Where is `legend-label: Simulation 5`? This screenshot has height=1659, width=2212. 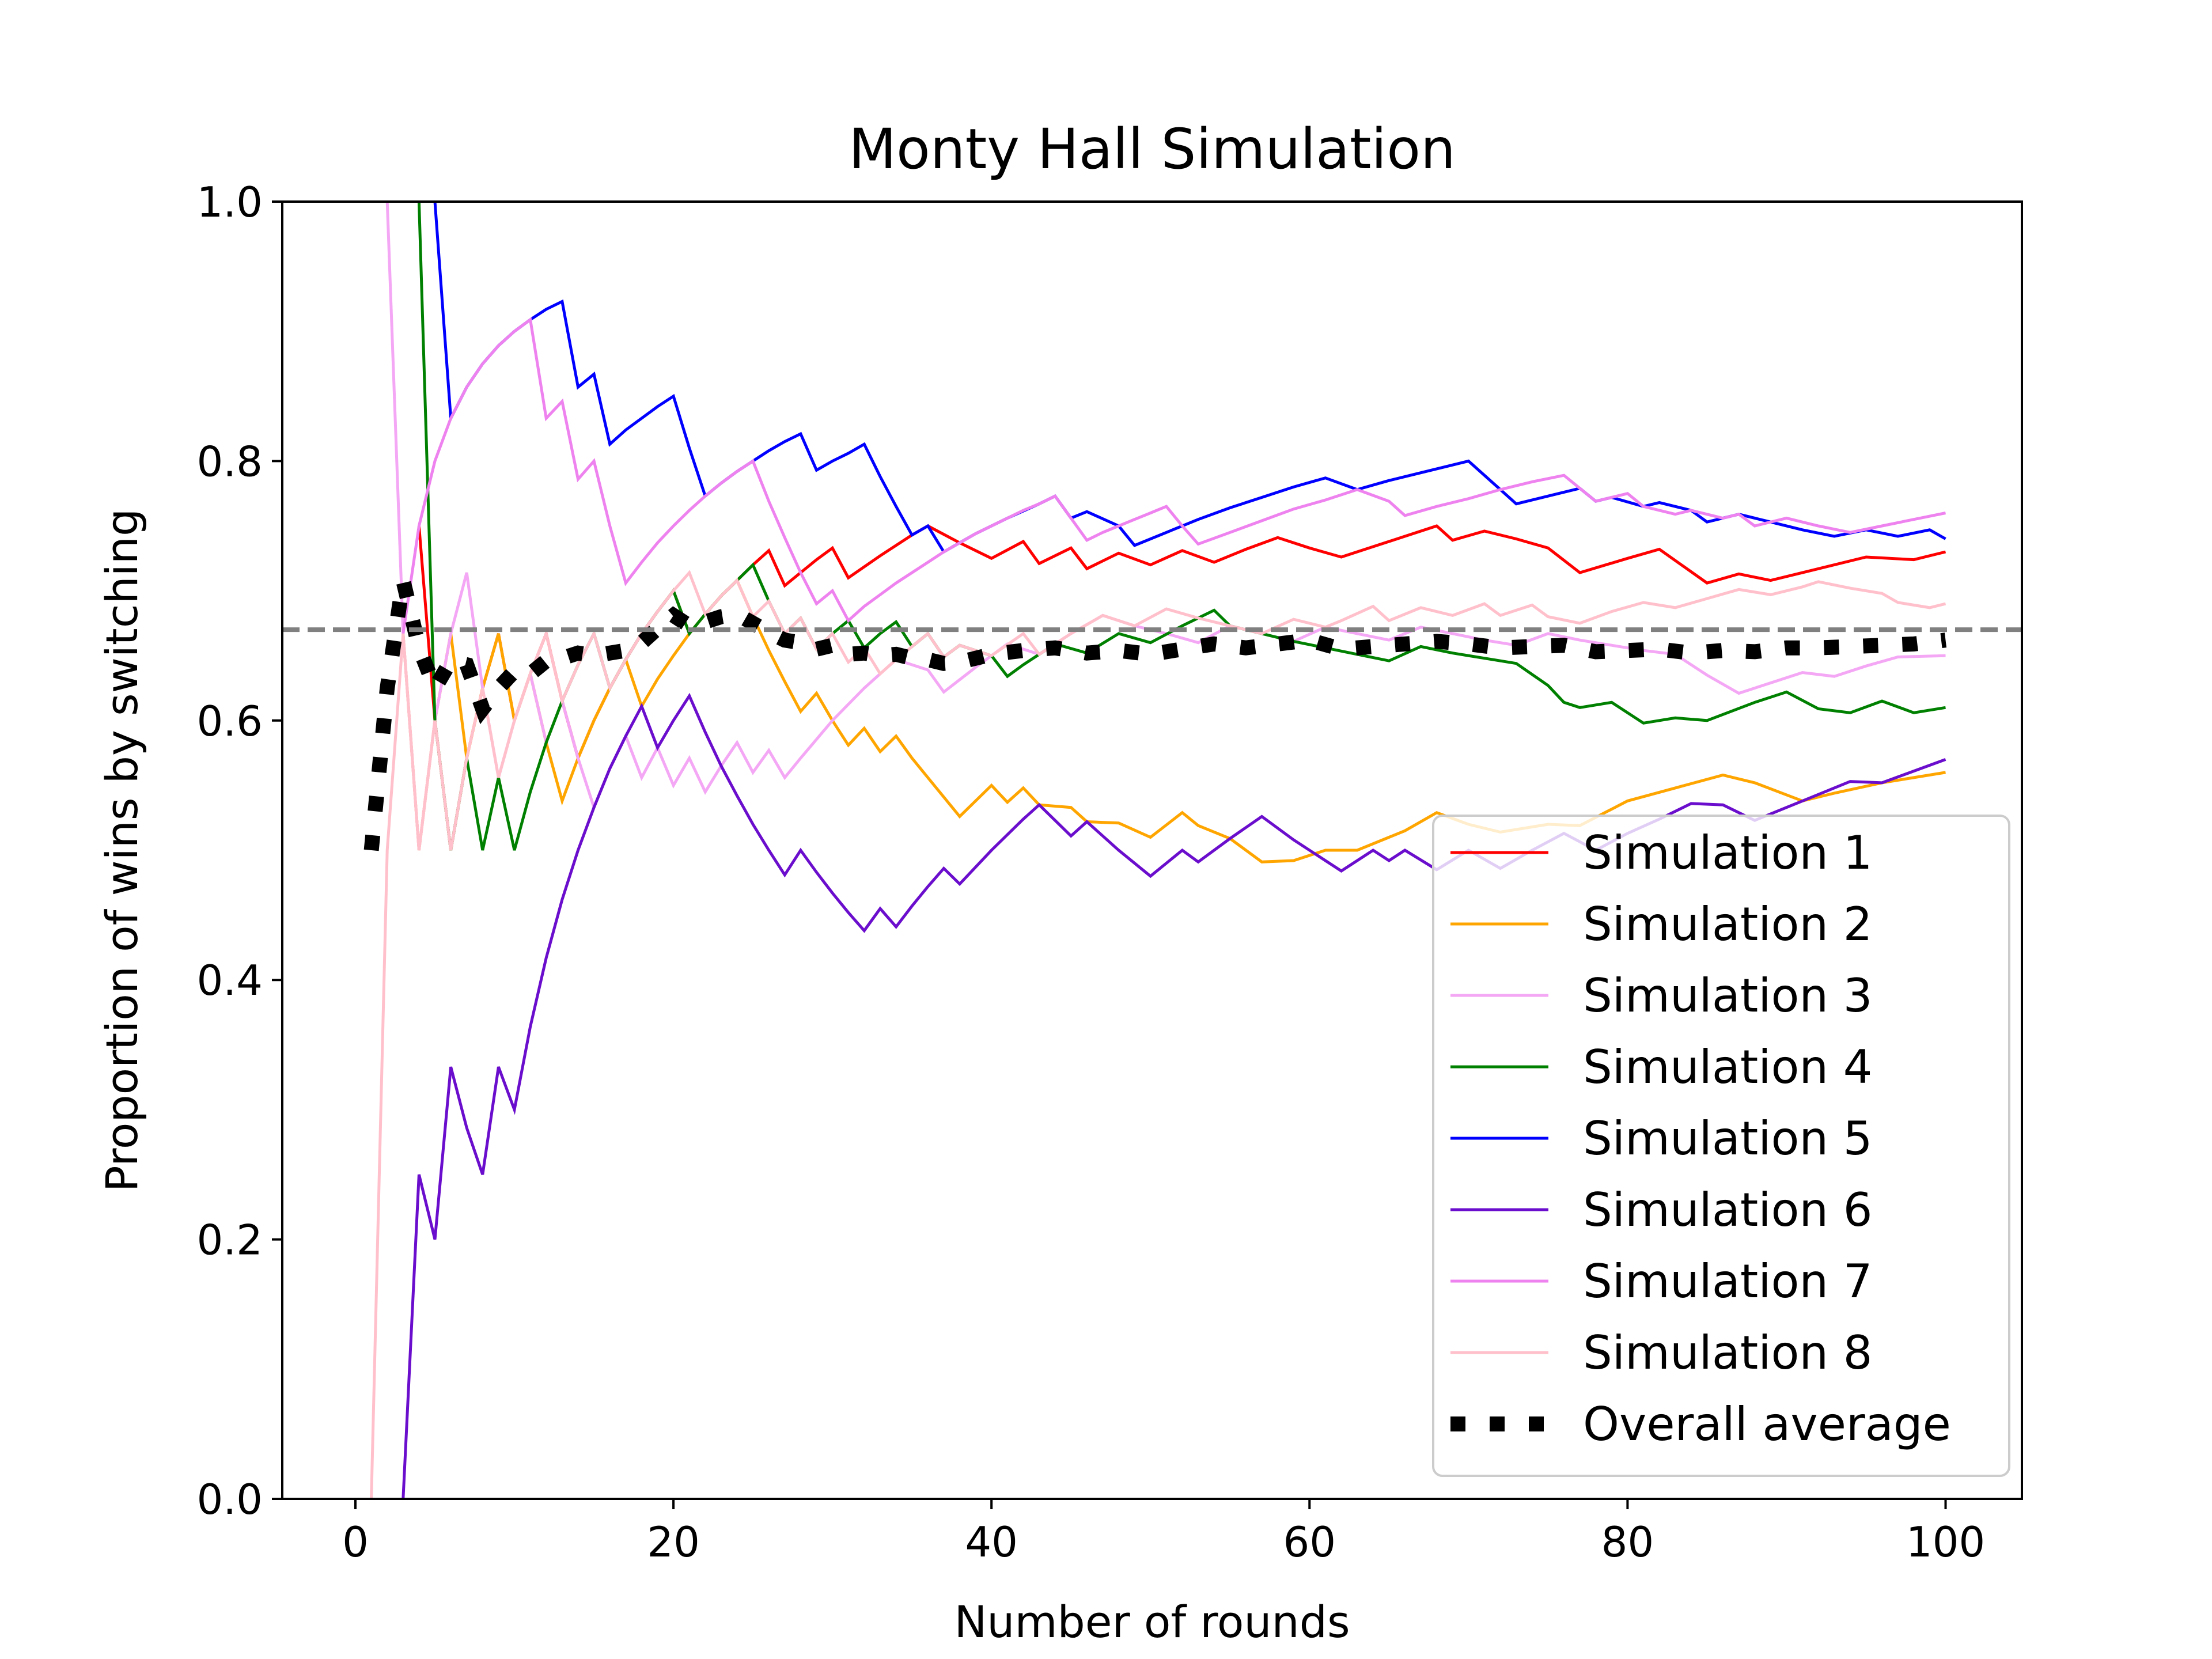
legend-label: Simulation 5 is located at coordinates (1727, 1138).